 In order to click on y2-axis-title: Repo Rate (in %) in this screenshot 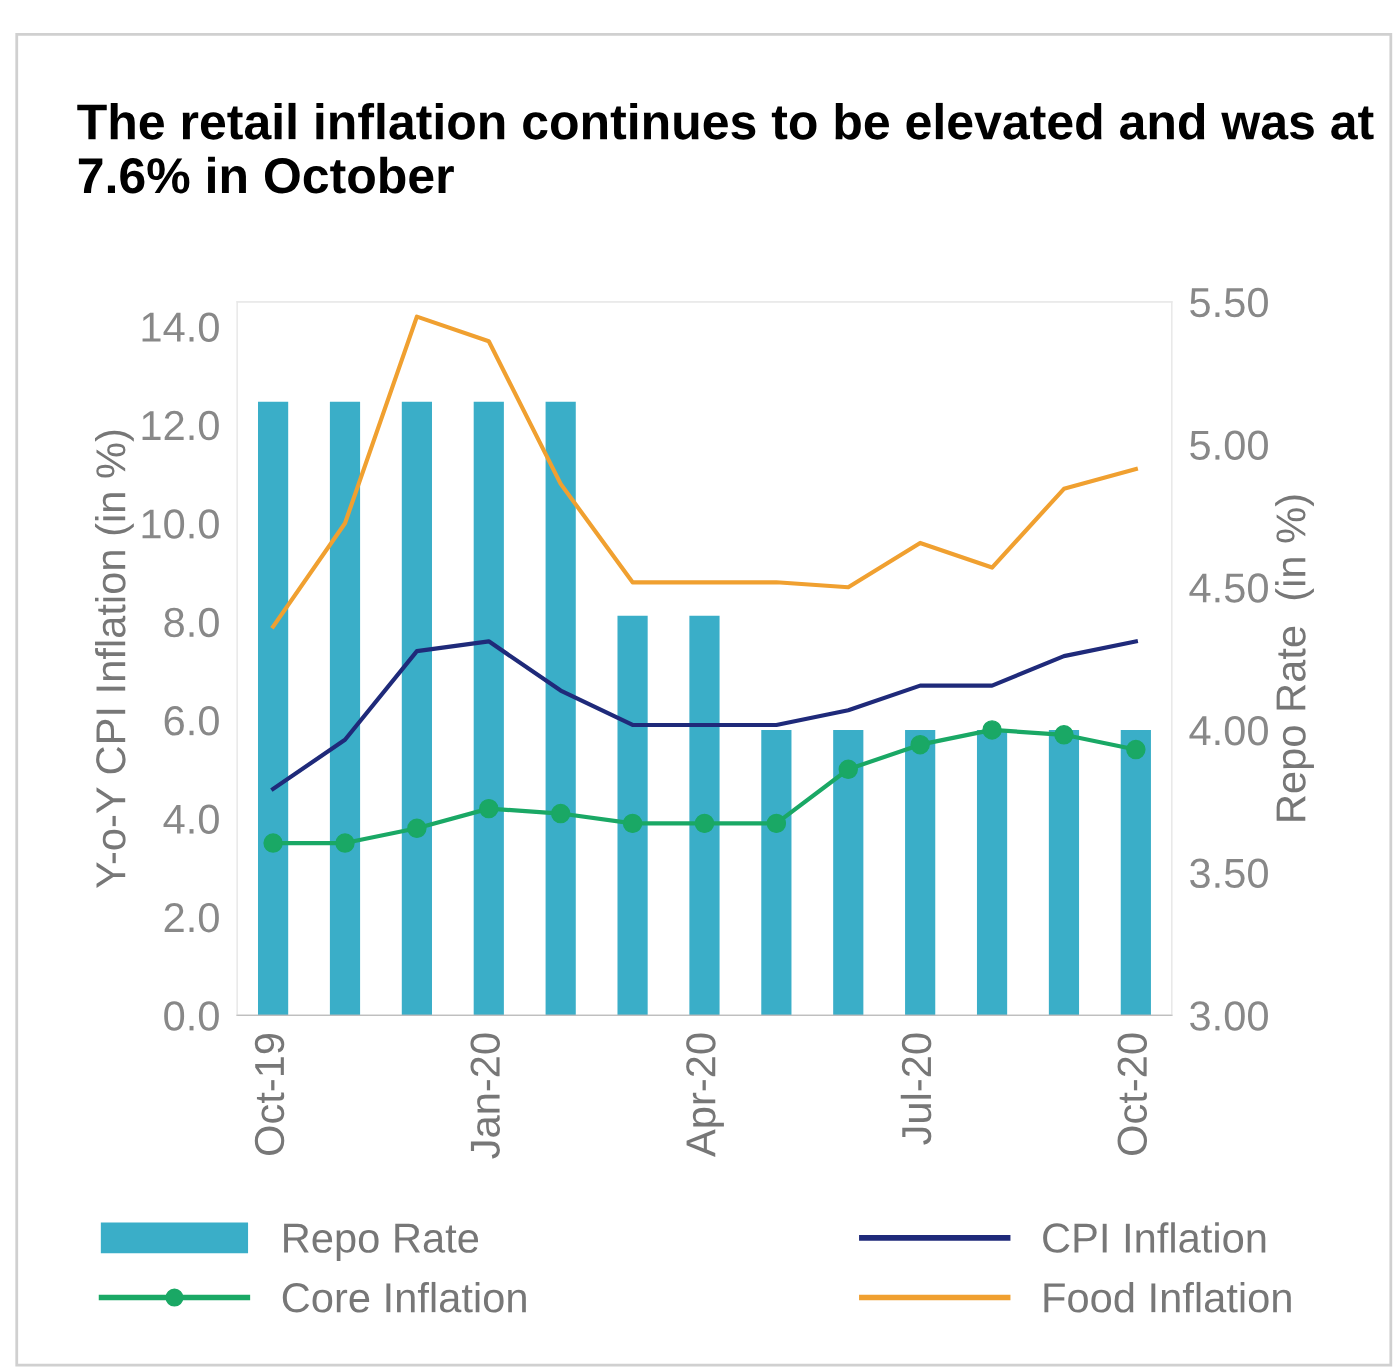, I will do `click(1294, 658)`.